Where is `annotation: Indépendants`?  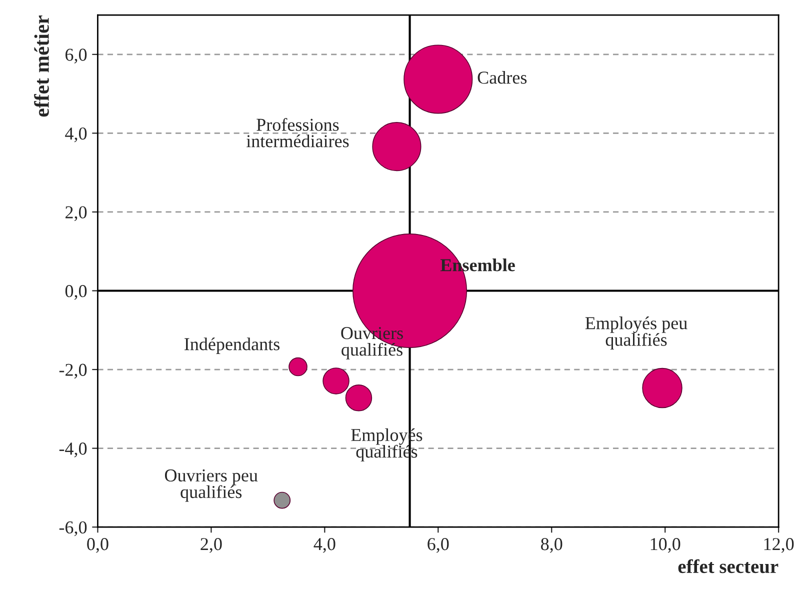 annotation: Indépendants is located at coordinates (232, 346).